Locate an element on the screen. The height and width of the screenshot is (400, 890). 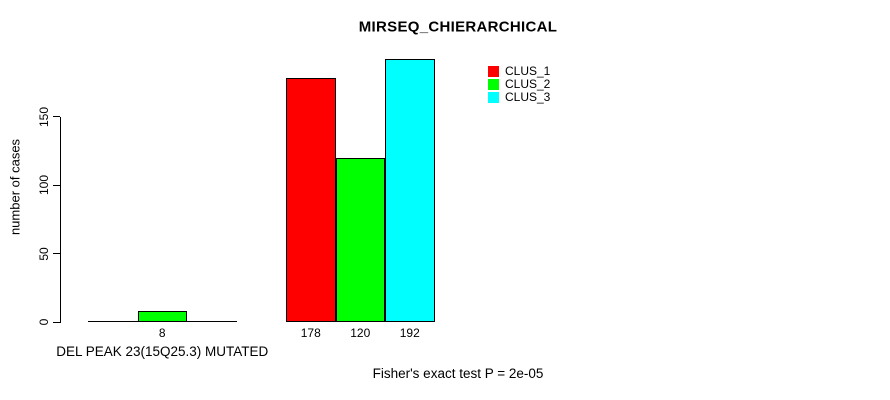
bar-value-label: 120 is located at coordinates (360, 333).